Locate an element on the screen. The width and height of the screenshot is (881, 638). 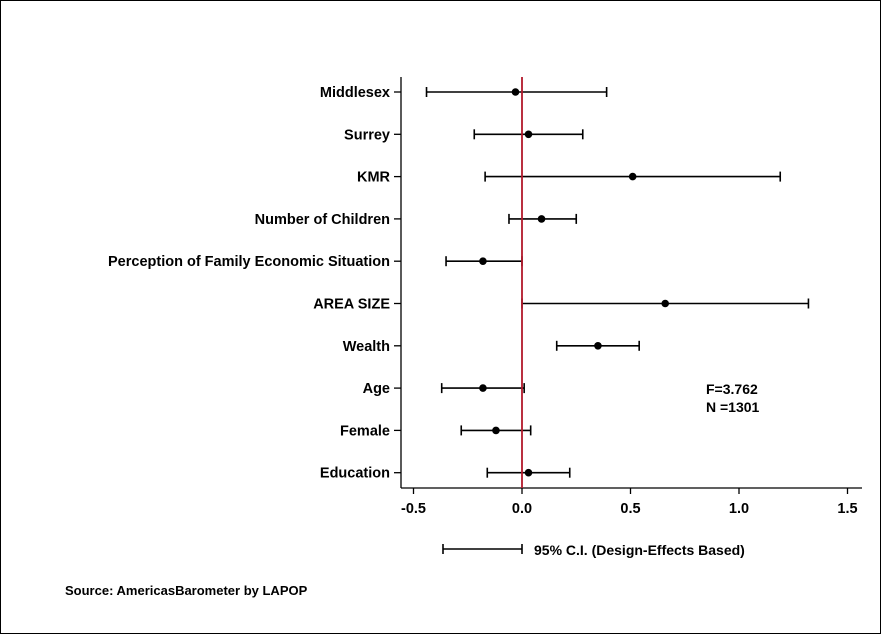
category-label: Perception of Family Economic Situation is located at coordinates (249, 262).